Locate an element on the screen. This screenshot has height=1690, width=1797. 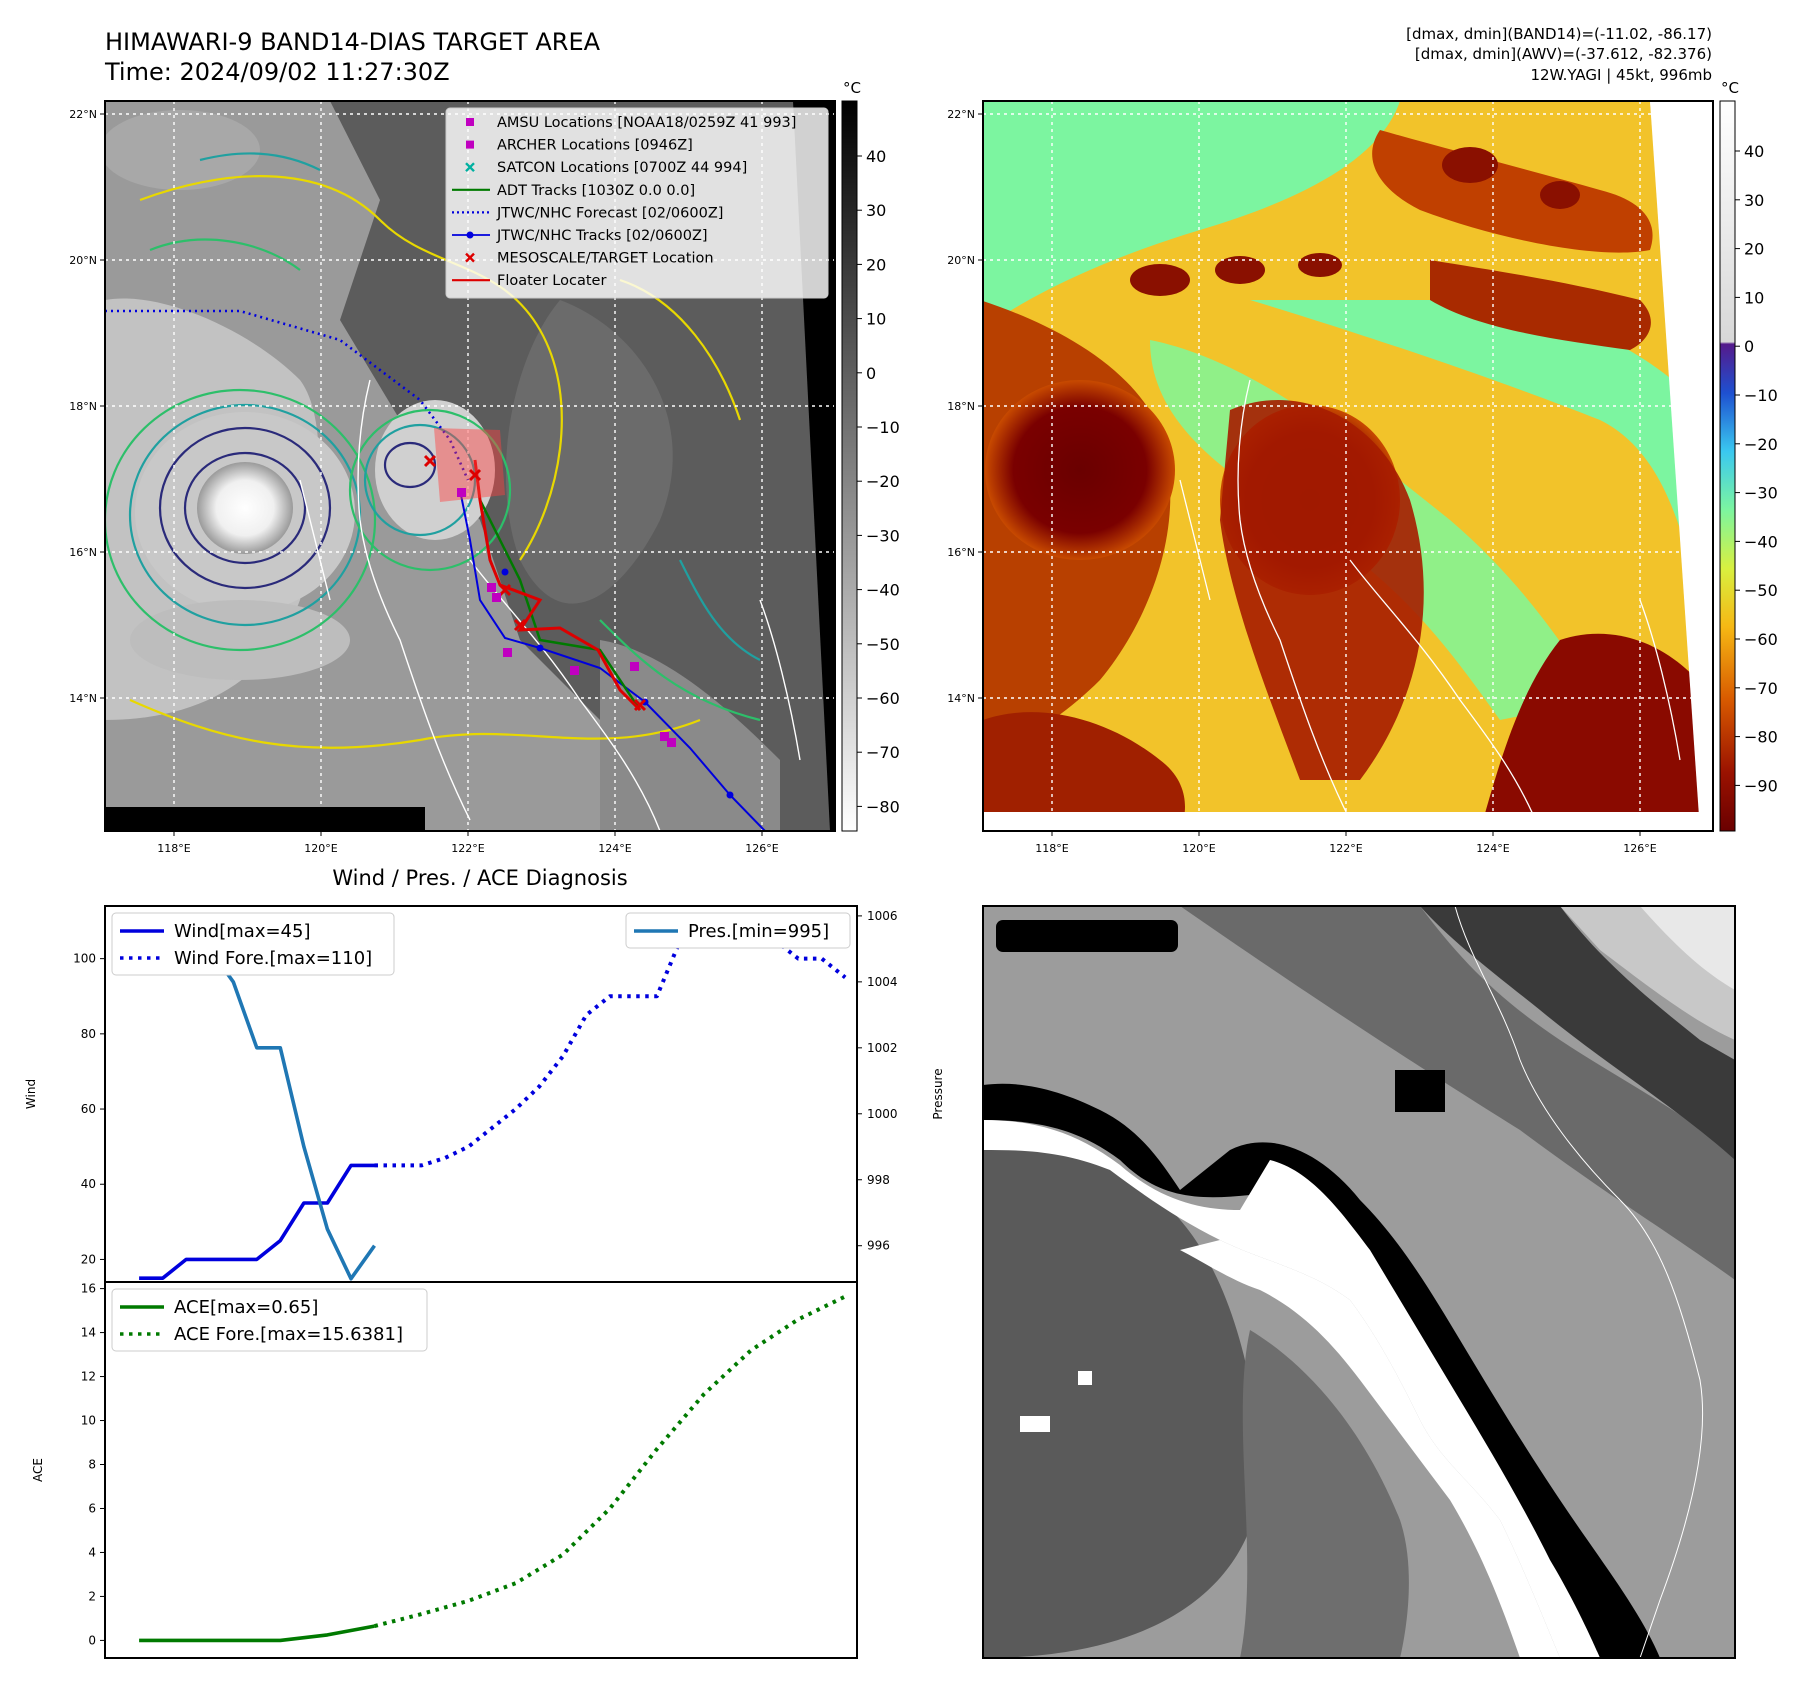
plot-legend: Pres.[min=995] is located at coordinates (738, 930).